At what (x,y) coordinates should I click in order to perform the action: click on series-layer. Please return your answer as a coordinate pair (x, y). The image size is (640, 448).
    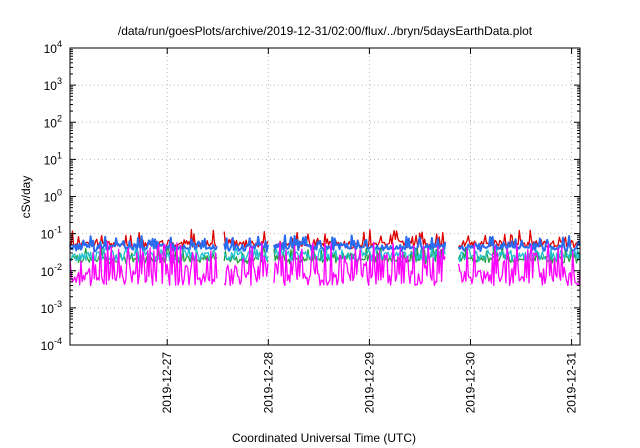
    Looking at the image, I should click on (325, 257).